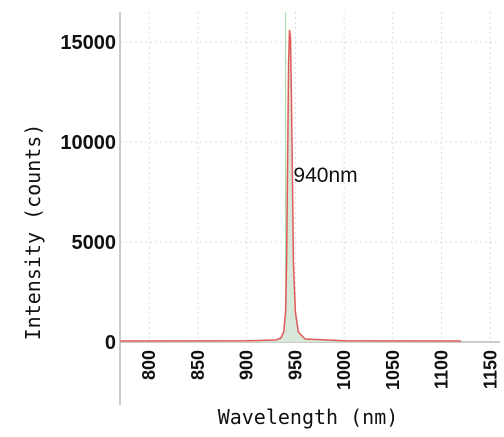 This screenshot has width=504, height=437. I want to click on x-tick-label: 850, so click(198, 365).